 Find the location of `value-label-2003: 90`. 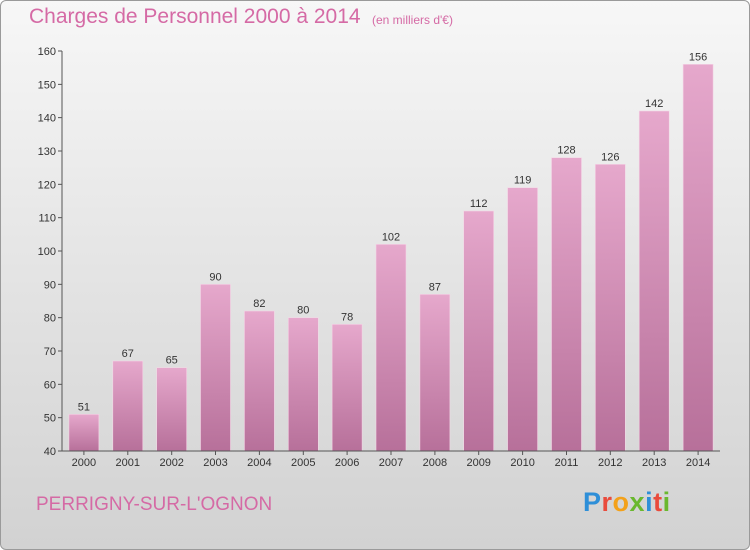

value-label-2003: 90 is located at coordinates (215, 277).